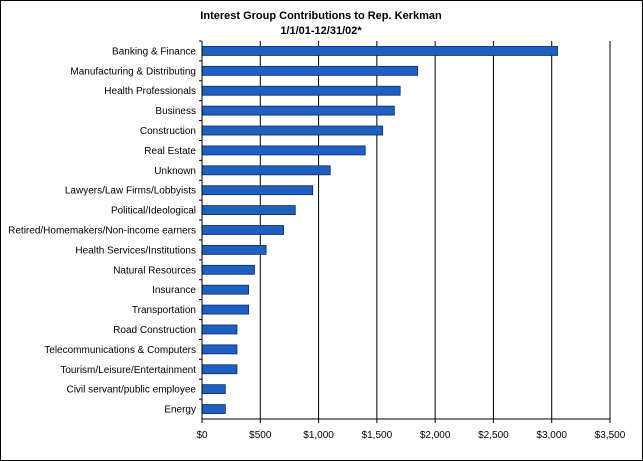  What do you see at coordinates (154, 330) in the screenshot?
I see `category-label-14: Road Construction` at bounding box center [154, 330].